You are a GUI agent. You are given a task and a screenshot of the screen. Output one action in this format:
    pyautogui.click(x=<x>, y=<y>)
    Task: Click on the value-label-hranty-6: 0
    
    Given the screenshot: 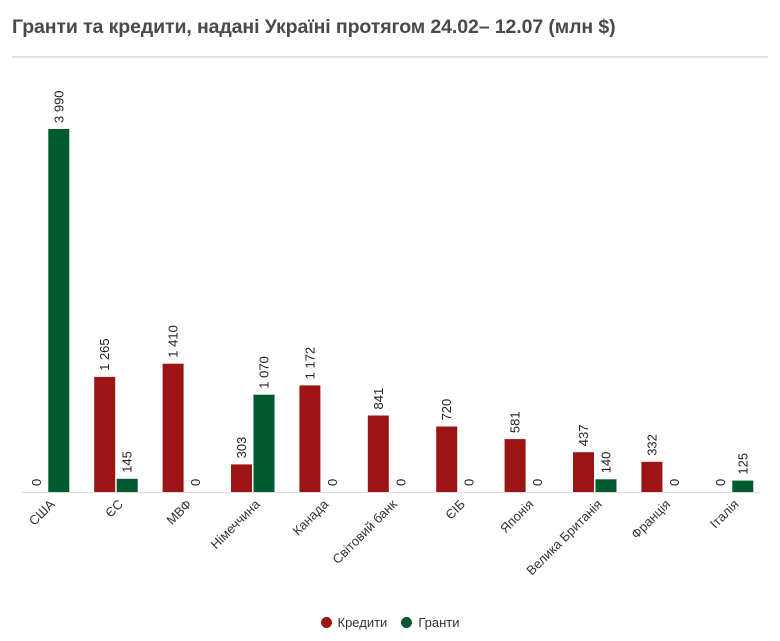 What is the action you would take?
    pyautogui.click(x=469, y=482)
    